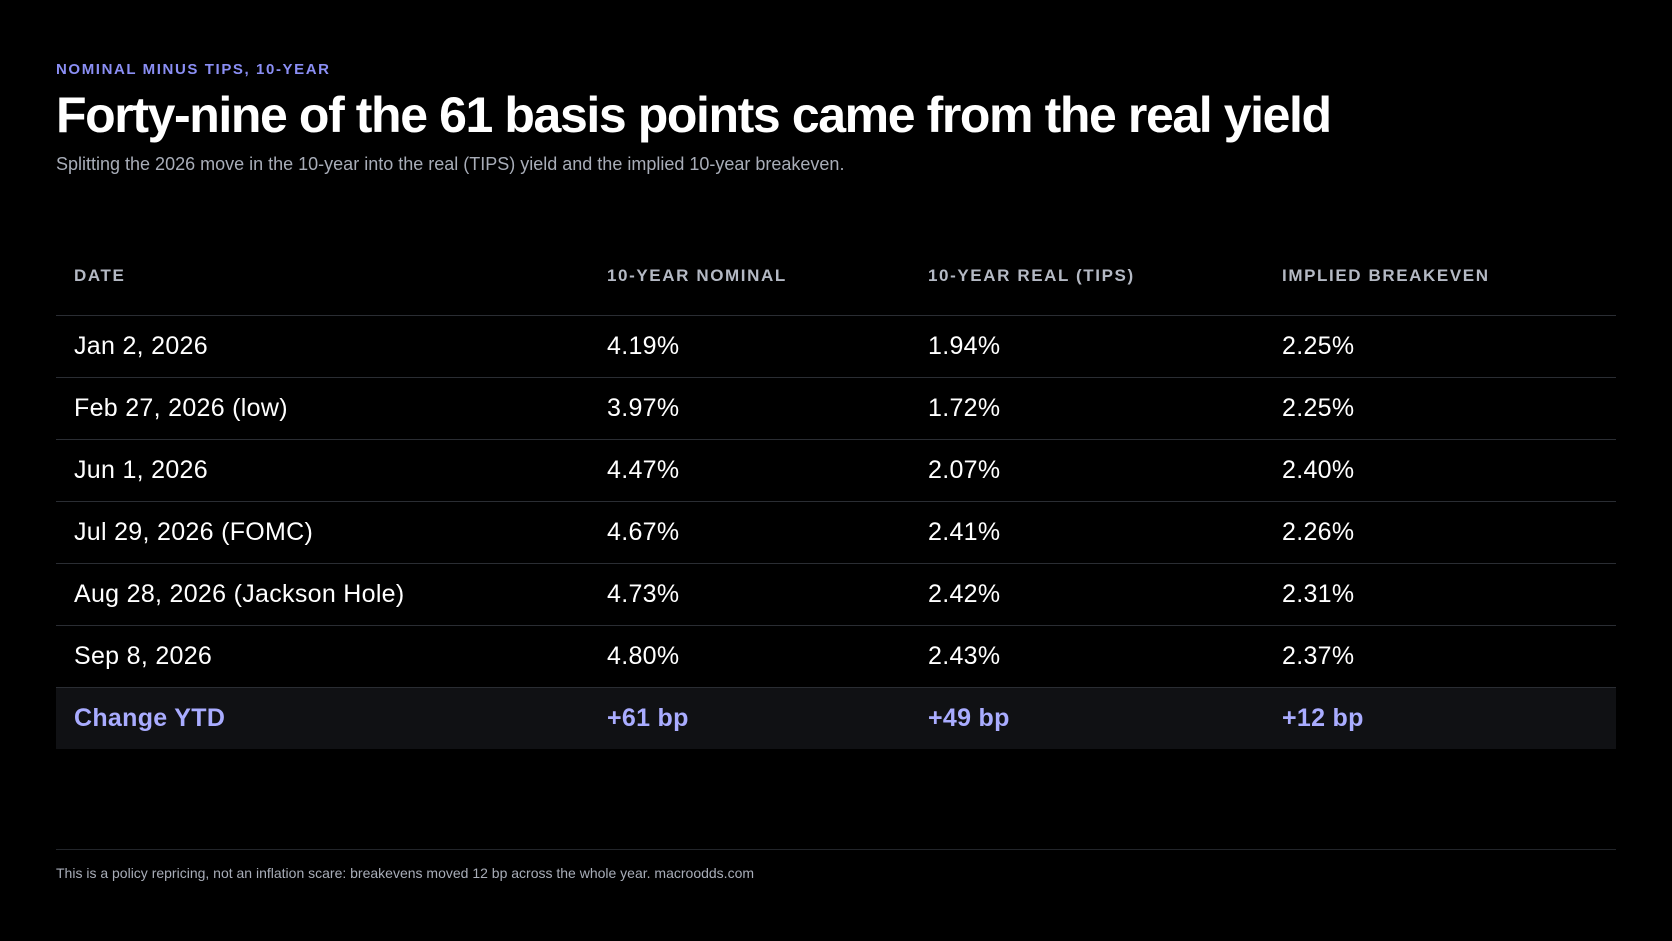  What do you see at coordinates (322, 656) in the screenshot?
I see `cell-date: Sep 8, 2026` at bounding box center [322, 656].